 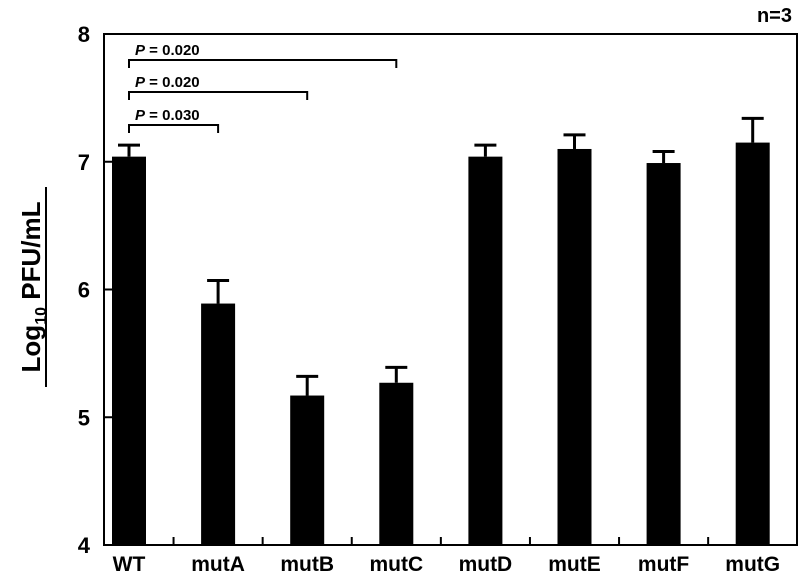 I want to click on y-axis-title-unit: PFU/mL, so click(x=31, y=254).